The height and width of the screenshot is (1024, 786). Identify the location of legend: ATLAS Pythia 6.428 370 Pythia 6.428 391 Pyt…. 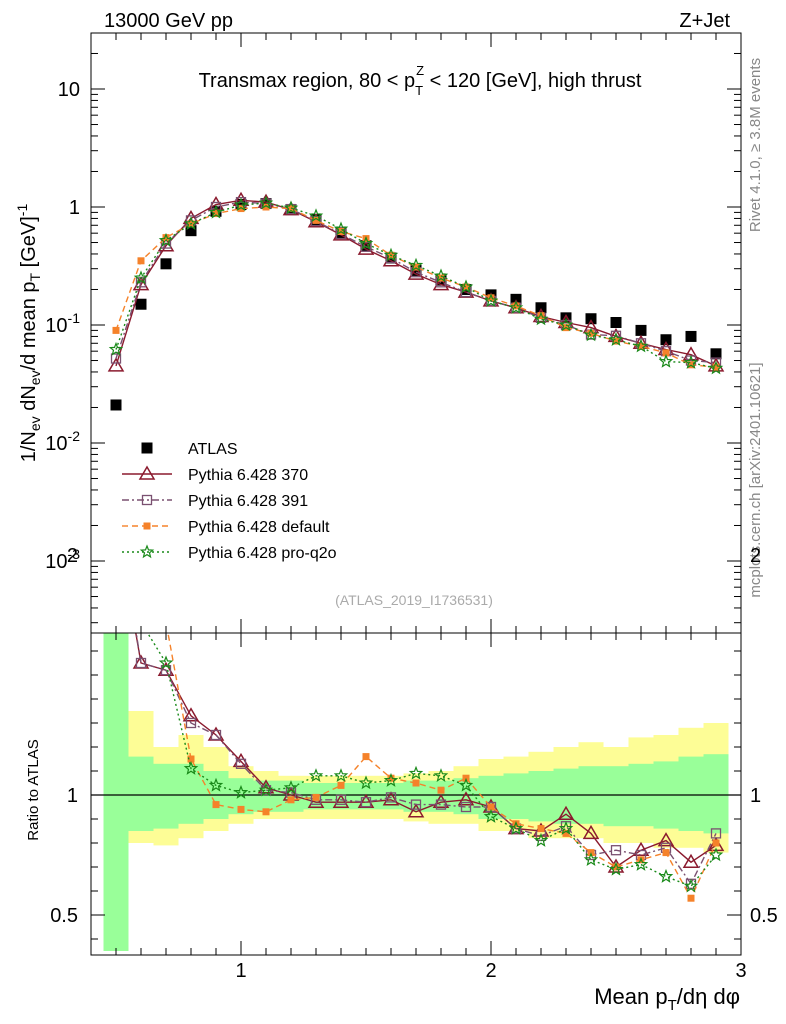
(229, 501).